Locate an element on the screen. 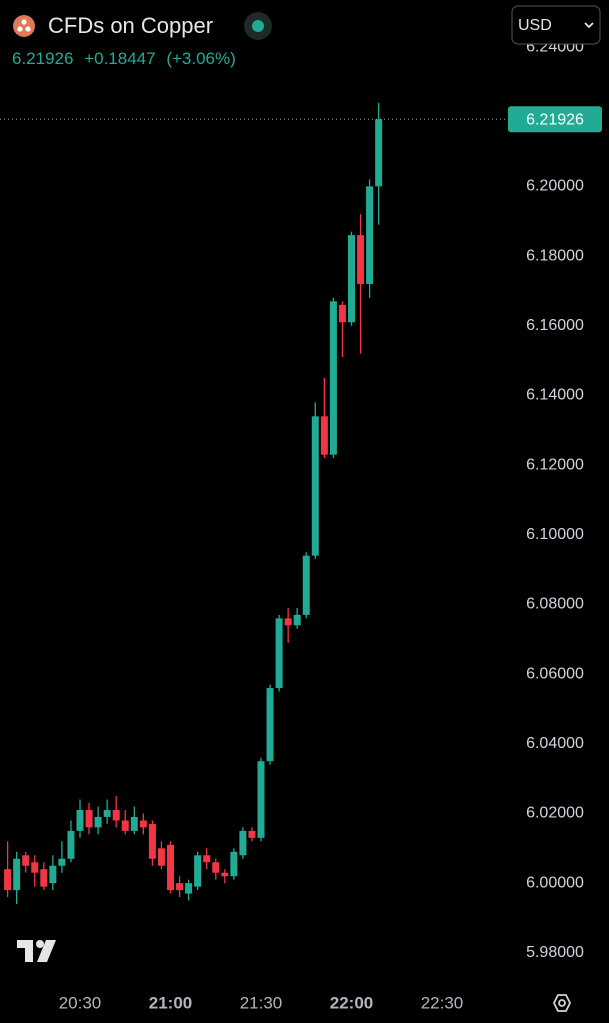 The image size is (609, 1023). y-tick-label: 6.08000 is located at coordinates (555, 604).